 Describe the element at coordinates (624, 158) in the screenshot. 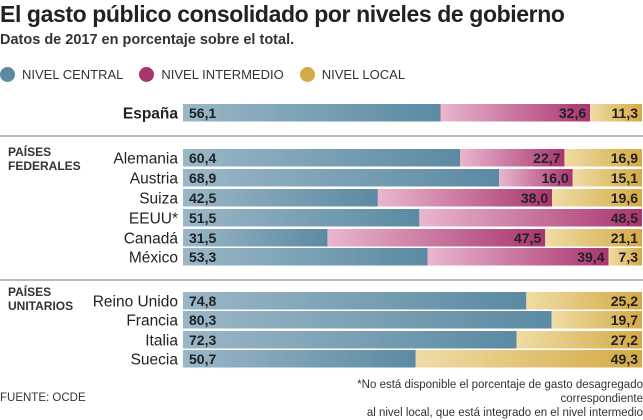

I see `value-label-alemania-local: 16,9` at that location.